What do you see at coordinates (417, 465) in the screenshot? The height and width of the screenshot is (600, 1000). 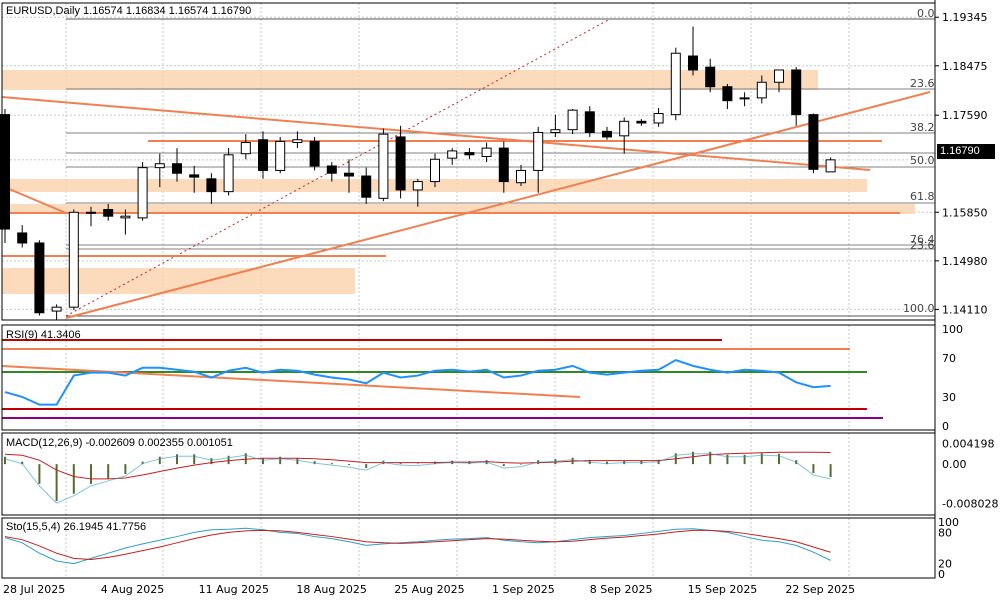 I see `macd-signal-line` at bounding box center [417, 465].